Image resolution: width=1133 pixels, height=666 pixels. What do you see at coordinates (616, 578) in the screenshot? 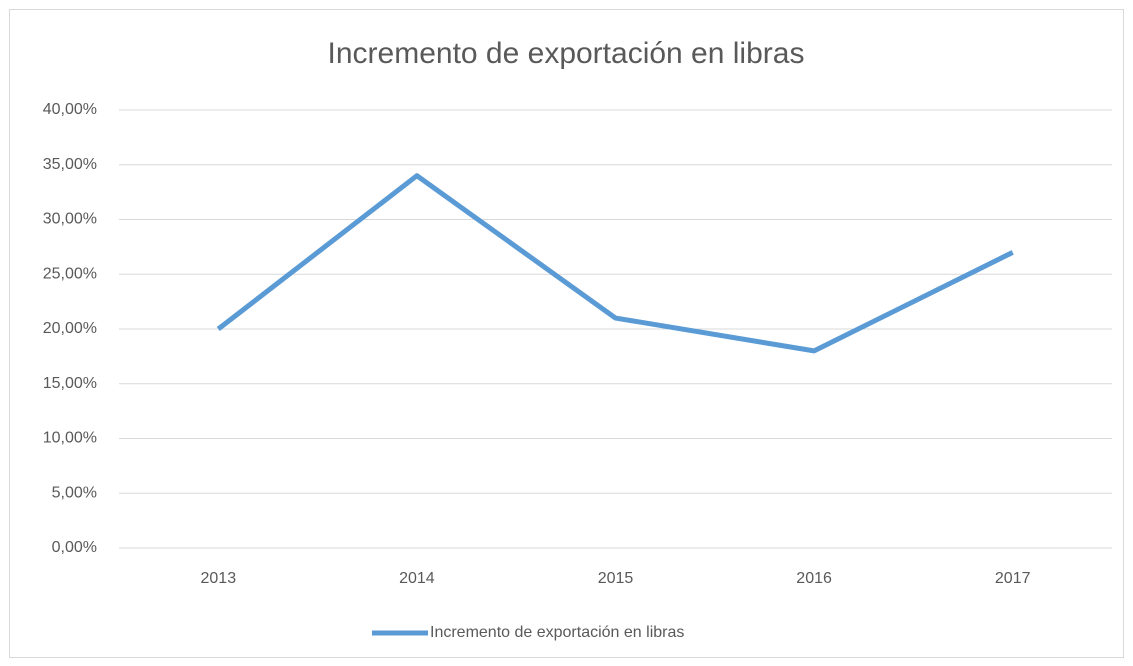
I see `x-tick-label: 2015` at bounding box center [616, 578].